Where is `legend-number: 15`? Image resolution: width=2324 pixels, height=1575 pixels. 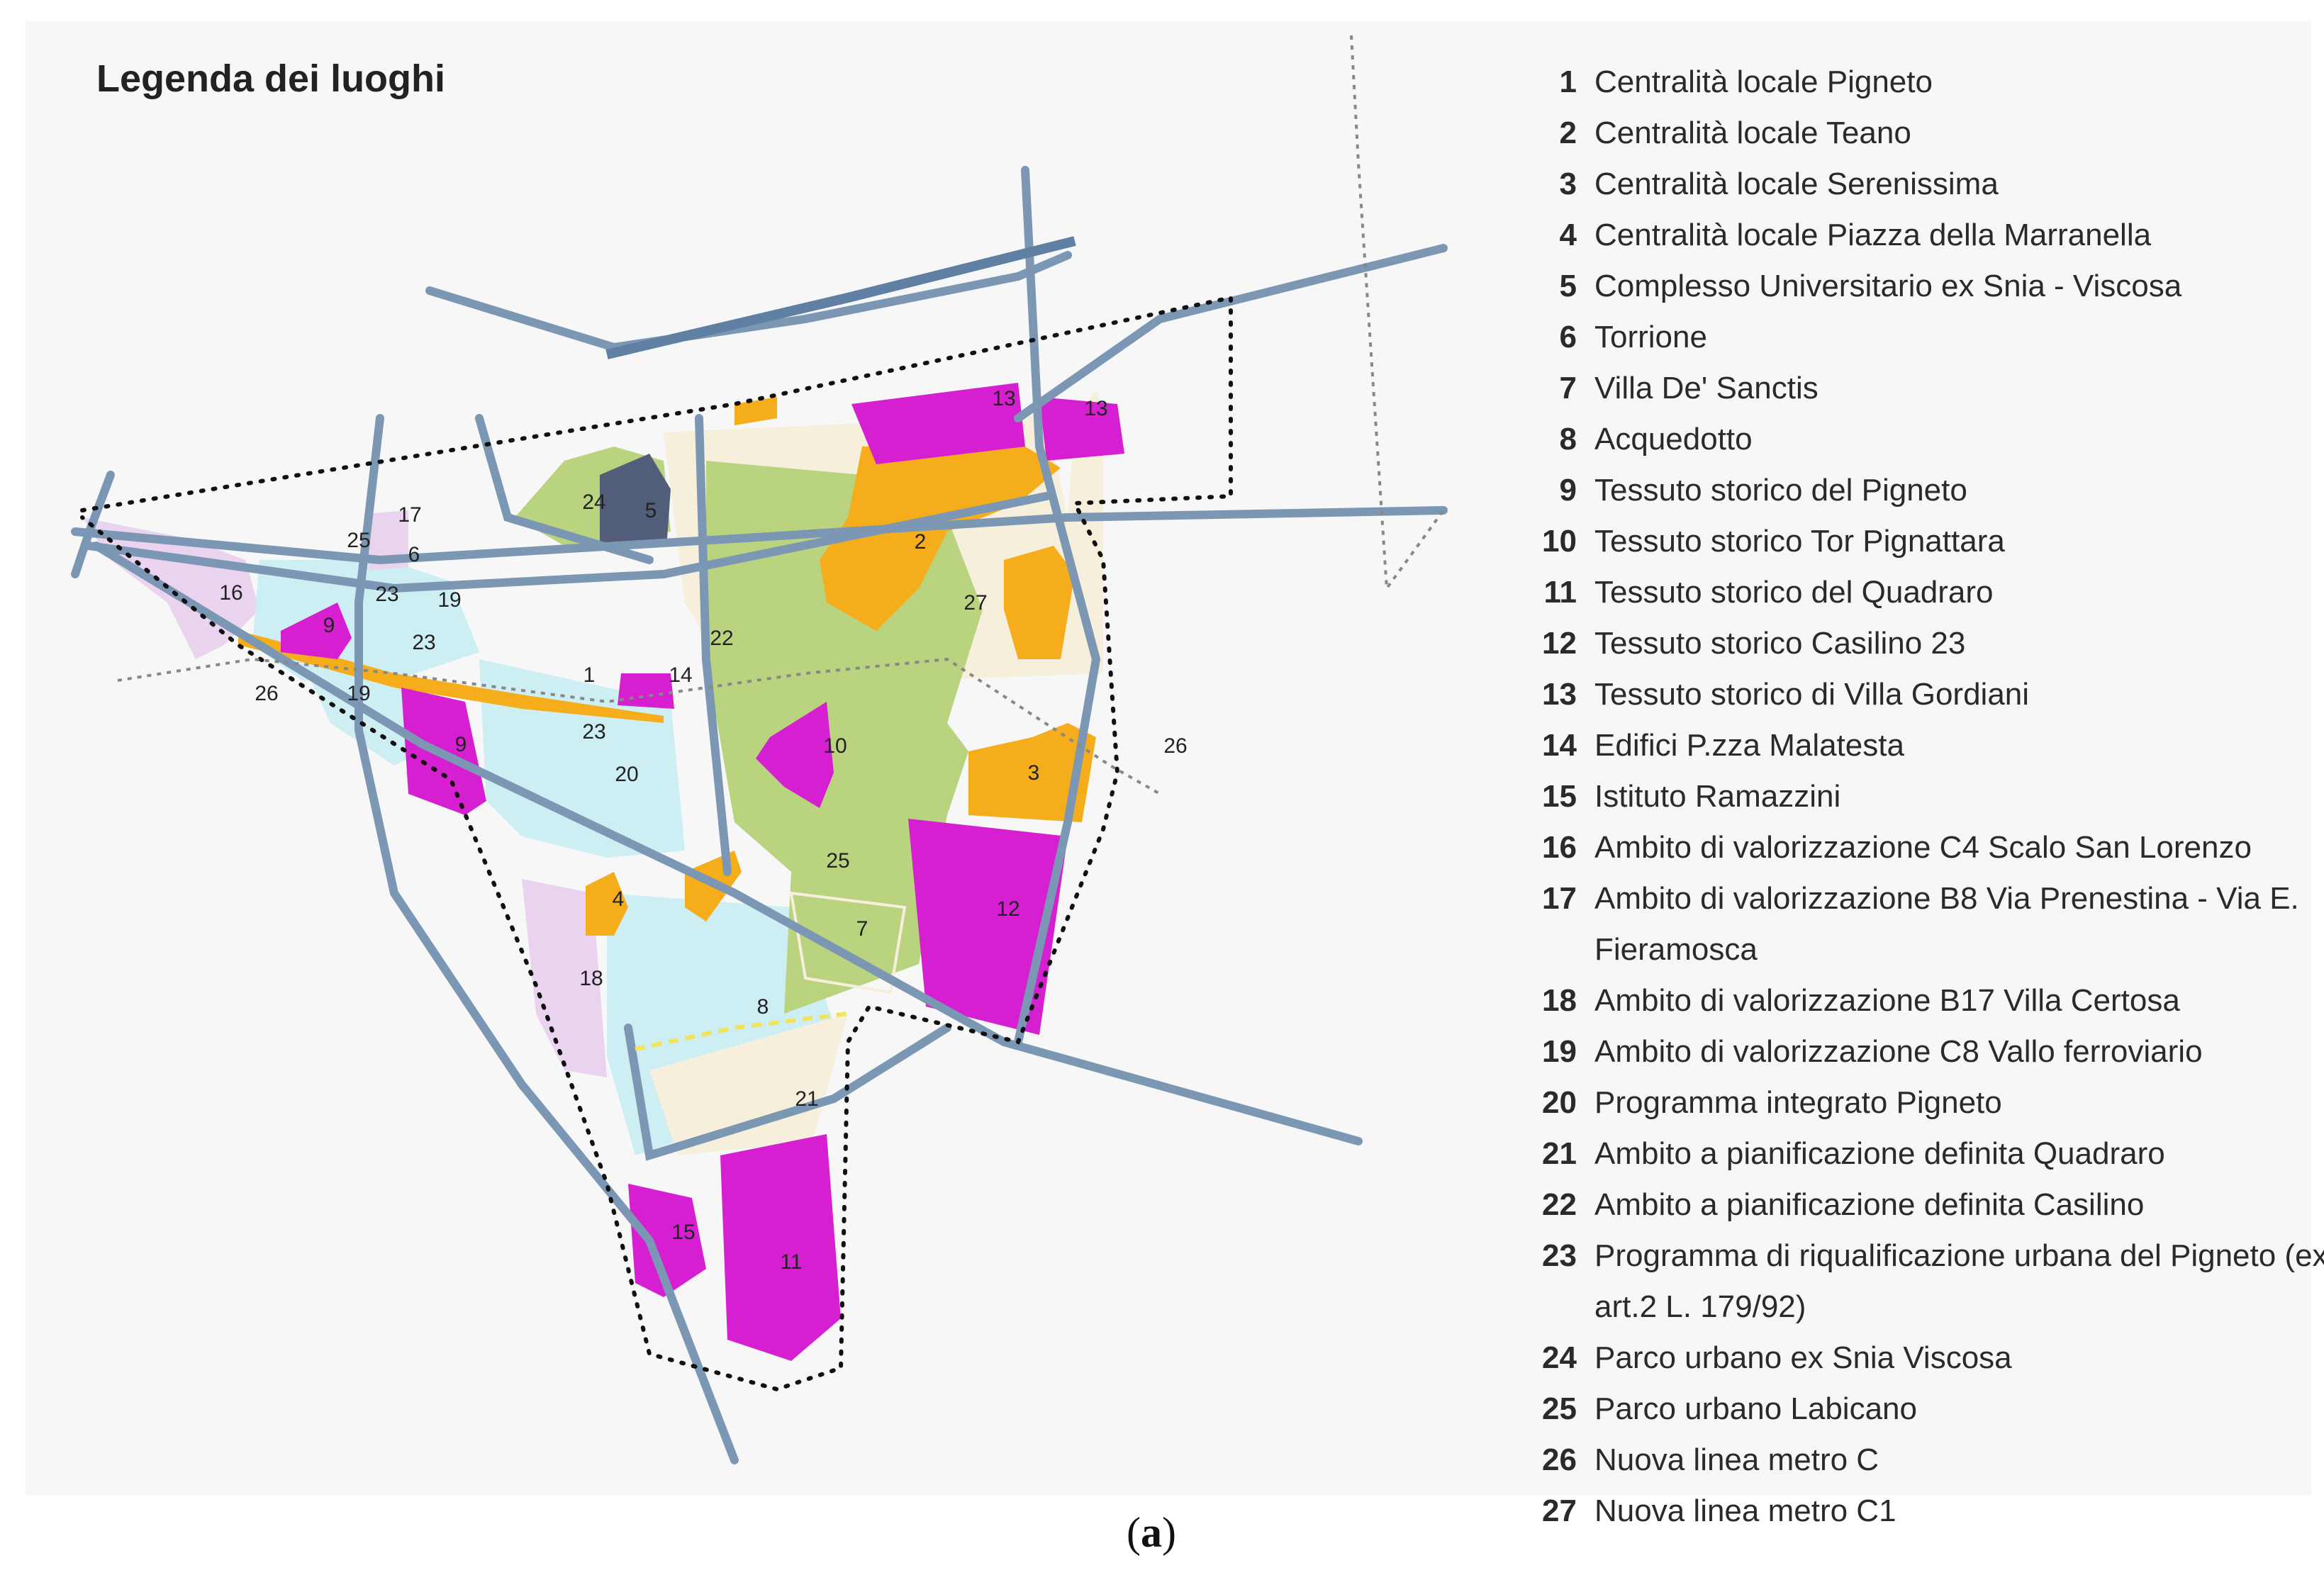 legend-number: 15 is located at coordinates (1559, 796).